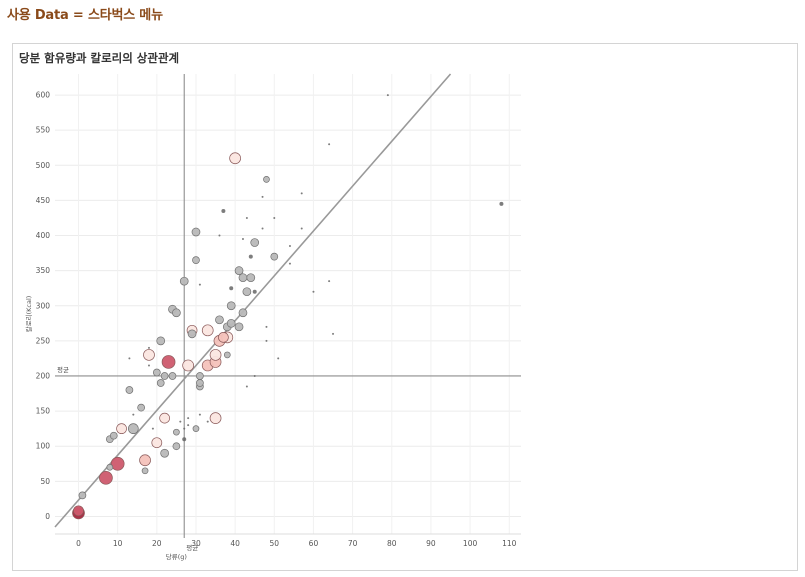 The width and height of the screenshot is (805, 577). Describe the element at coordinates (47, 516) in the screenshot. I see `y-tick-label: 0` at that location.